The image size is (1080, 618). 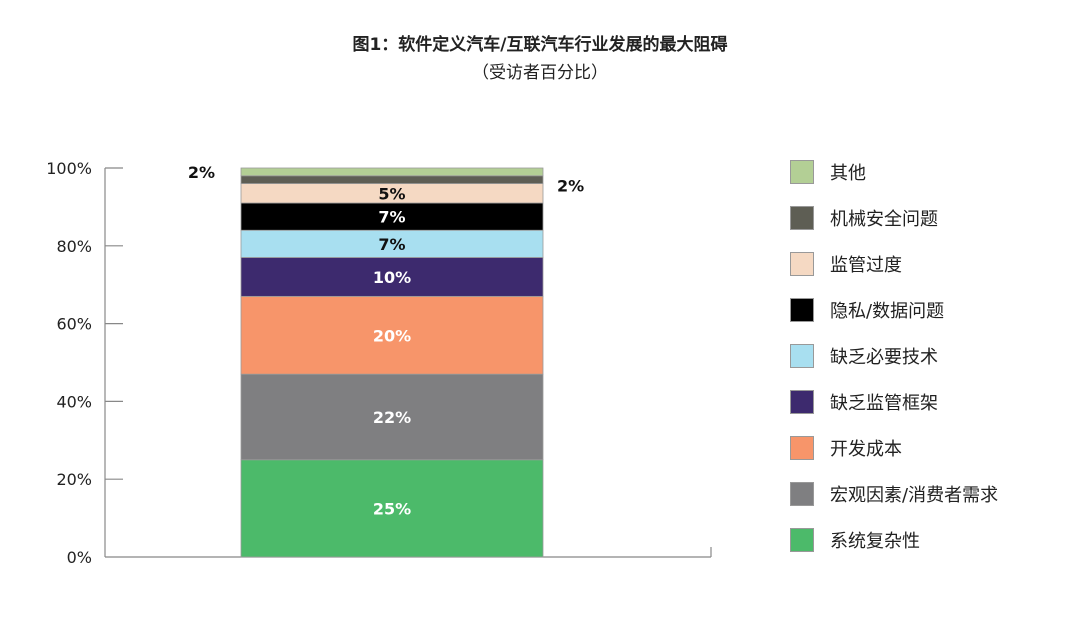 I want to click on data-label: 25%, so click(x=392, y=508).